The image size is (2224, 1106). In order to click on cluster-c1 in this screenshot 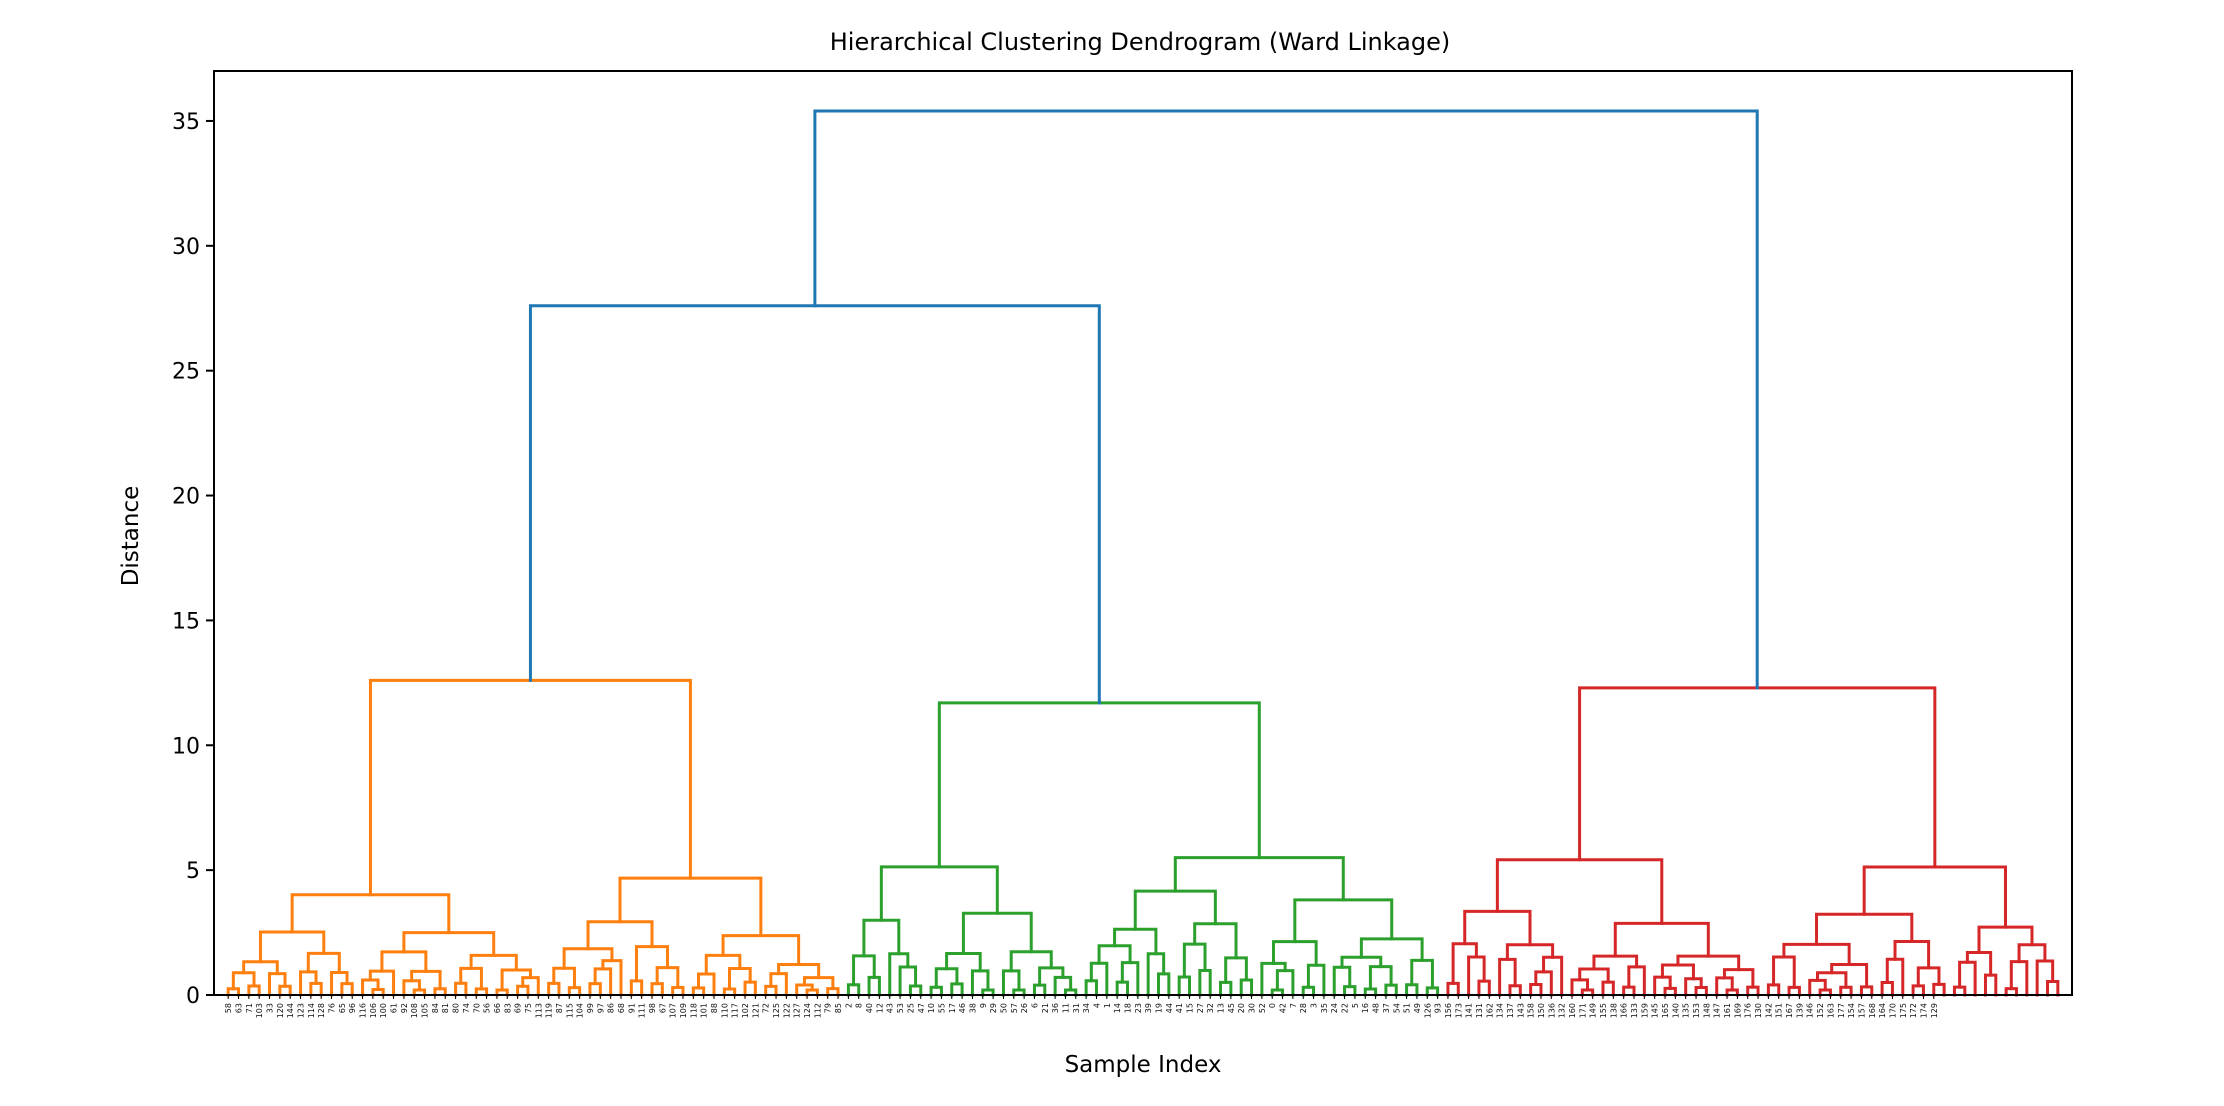, I will do `click(533, 837)`.